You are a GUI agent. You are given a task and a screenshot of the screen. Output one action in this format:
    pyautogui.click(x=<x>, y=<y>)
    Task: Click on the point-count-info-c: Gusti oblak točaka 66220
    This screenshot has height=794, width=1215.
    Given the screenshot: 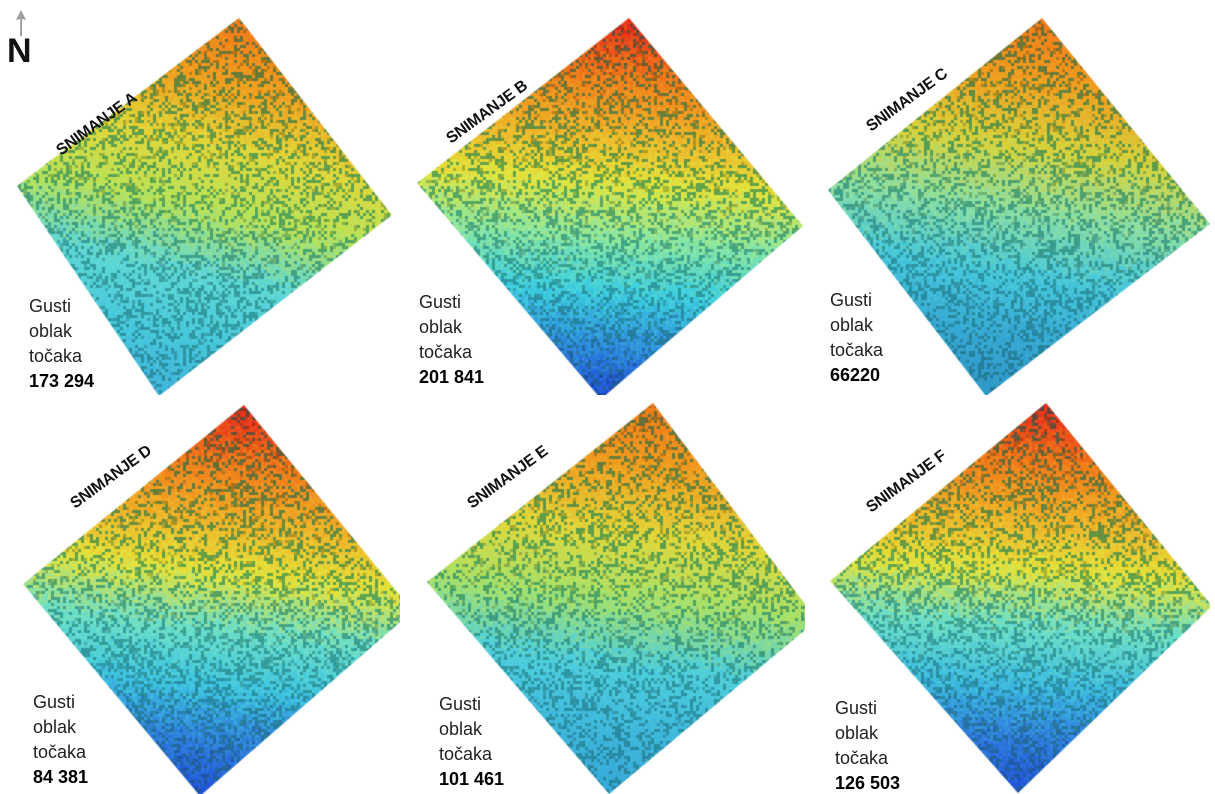 What is the action you would take?
    pyautogui.click(x=865, y=338)
    